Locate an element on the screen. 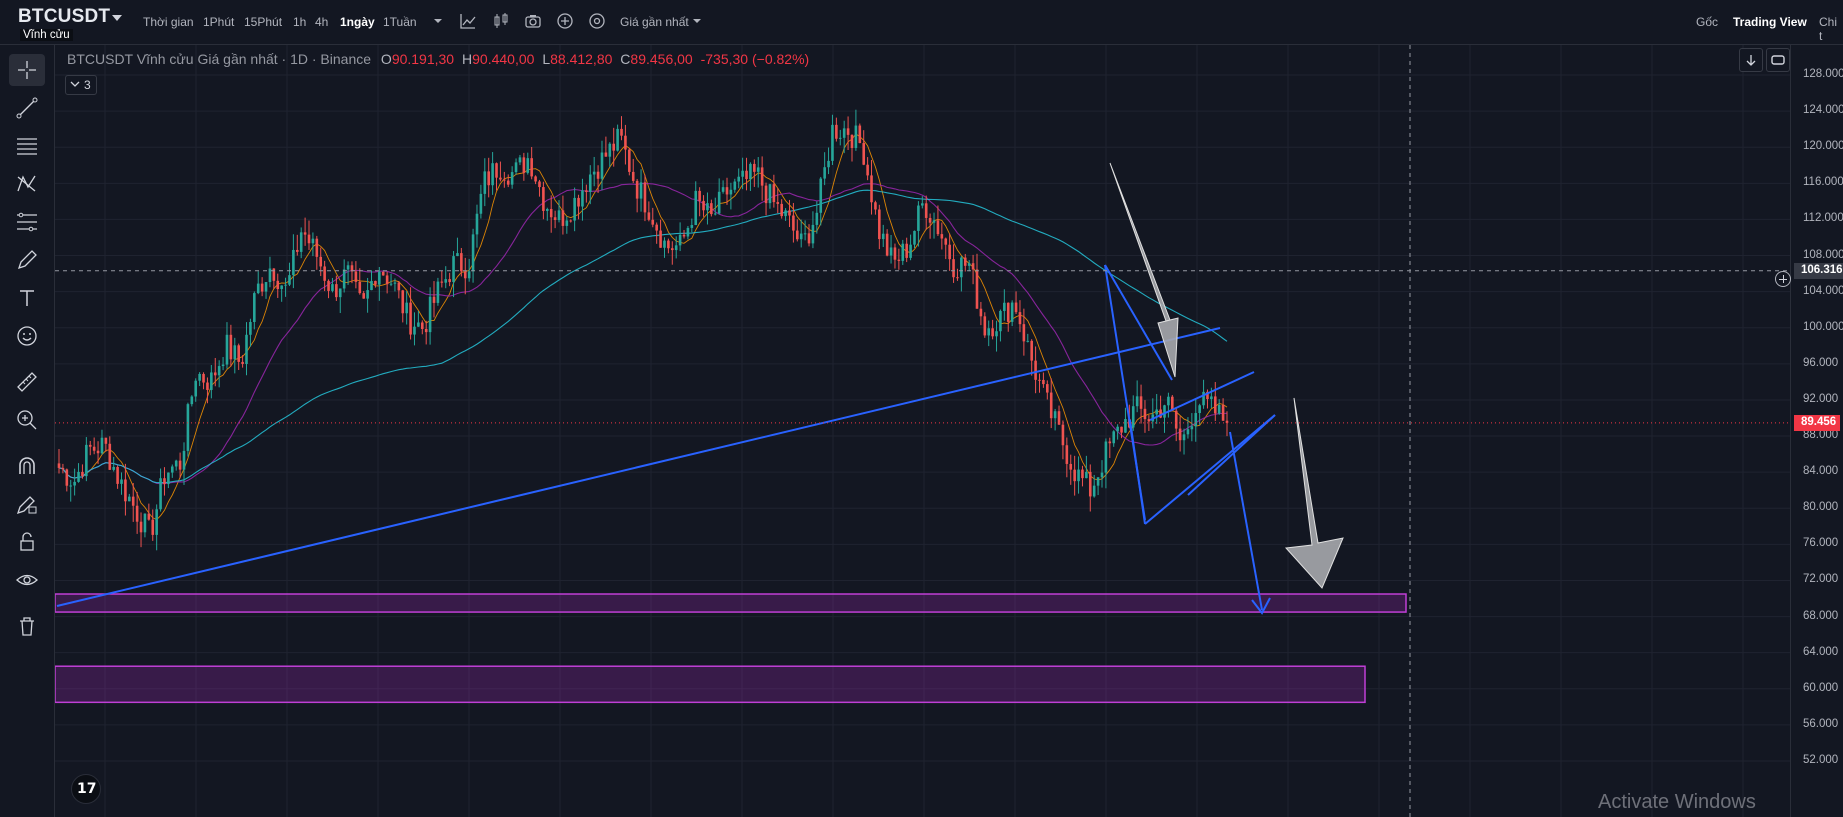  camera-icon is located at coordinates (533, 21).